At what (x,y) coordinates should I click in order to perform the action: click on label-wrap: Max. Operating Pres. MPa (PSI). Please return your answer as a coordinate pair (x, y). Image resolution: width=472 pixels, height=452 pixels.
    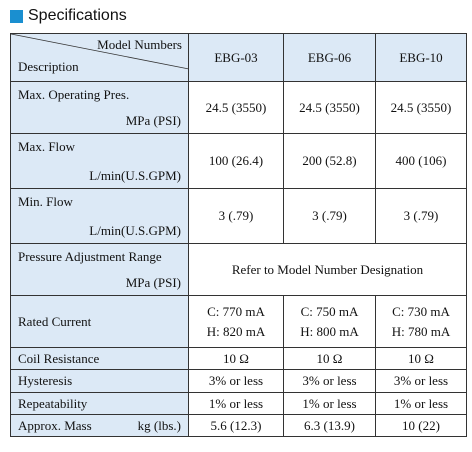
    Looking at the image, I should click on (99, 107).